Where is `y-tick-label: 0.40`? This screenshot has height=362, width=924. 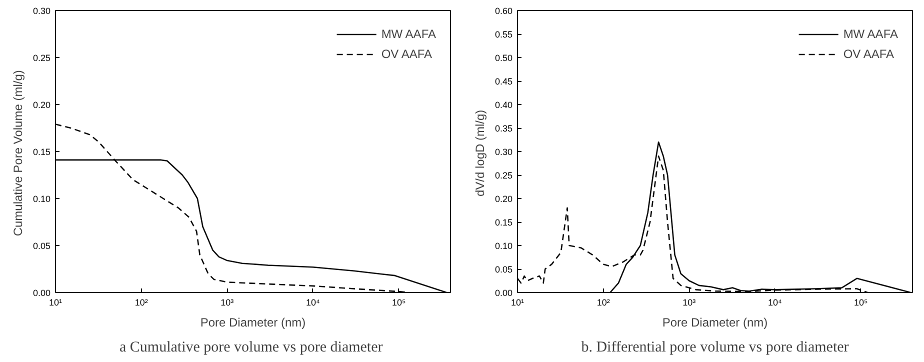
y-tick-label: 0.40 is located at coordinates (503, 105).